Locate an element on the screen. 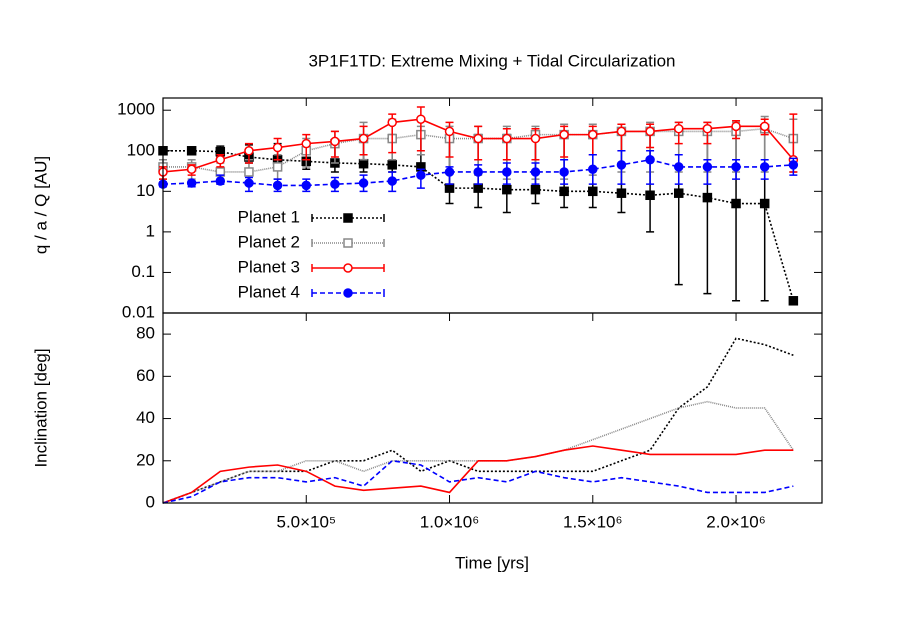  x-tick-label: 1.0×10⁶ is located at coordinates (449, 521).